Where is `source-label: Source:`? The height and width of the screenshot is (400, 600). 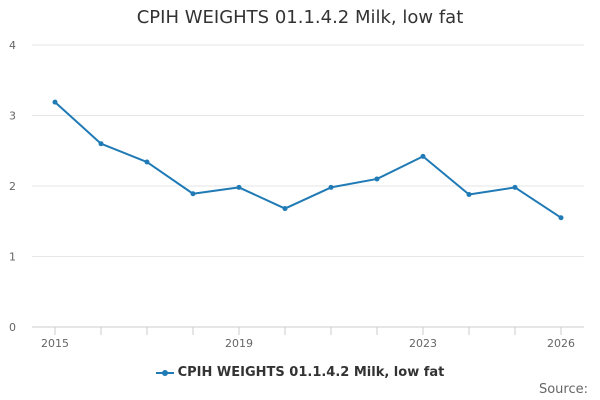
source-label: Source: is located at coordinates (563, 389).